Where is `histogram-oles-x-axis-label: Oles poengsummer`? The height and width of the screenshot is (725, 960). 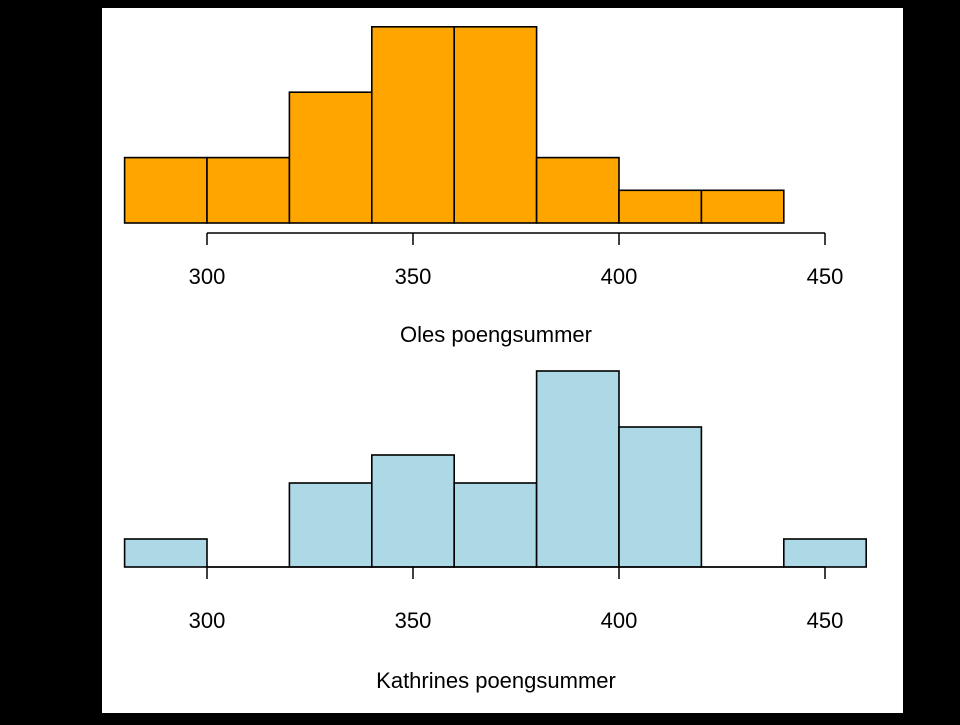 histogram-oles-x-axis-label: Oles poengsummer is located at coordinates (496, 334).